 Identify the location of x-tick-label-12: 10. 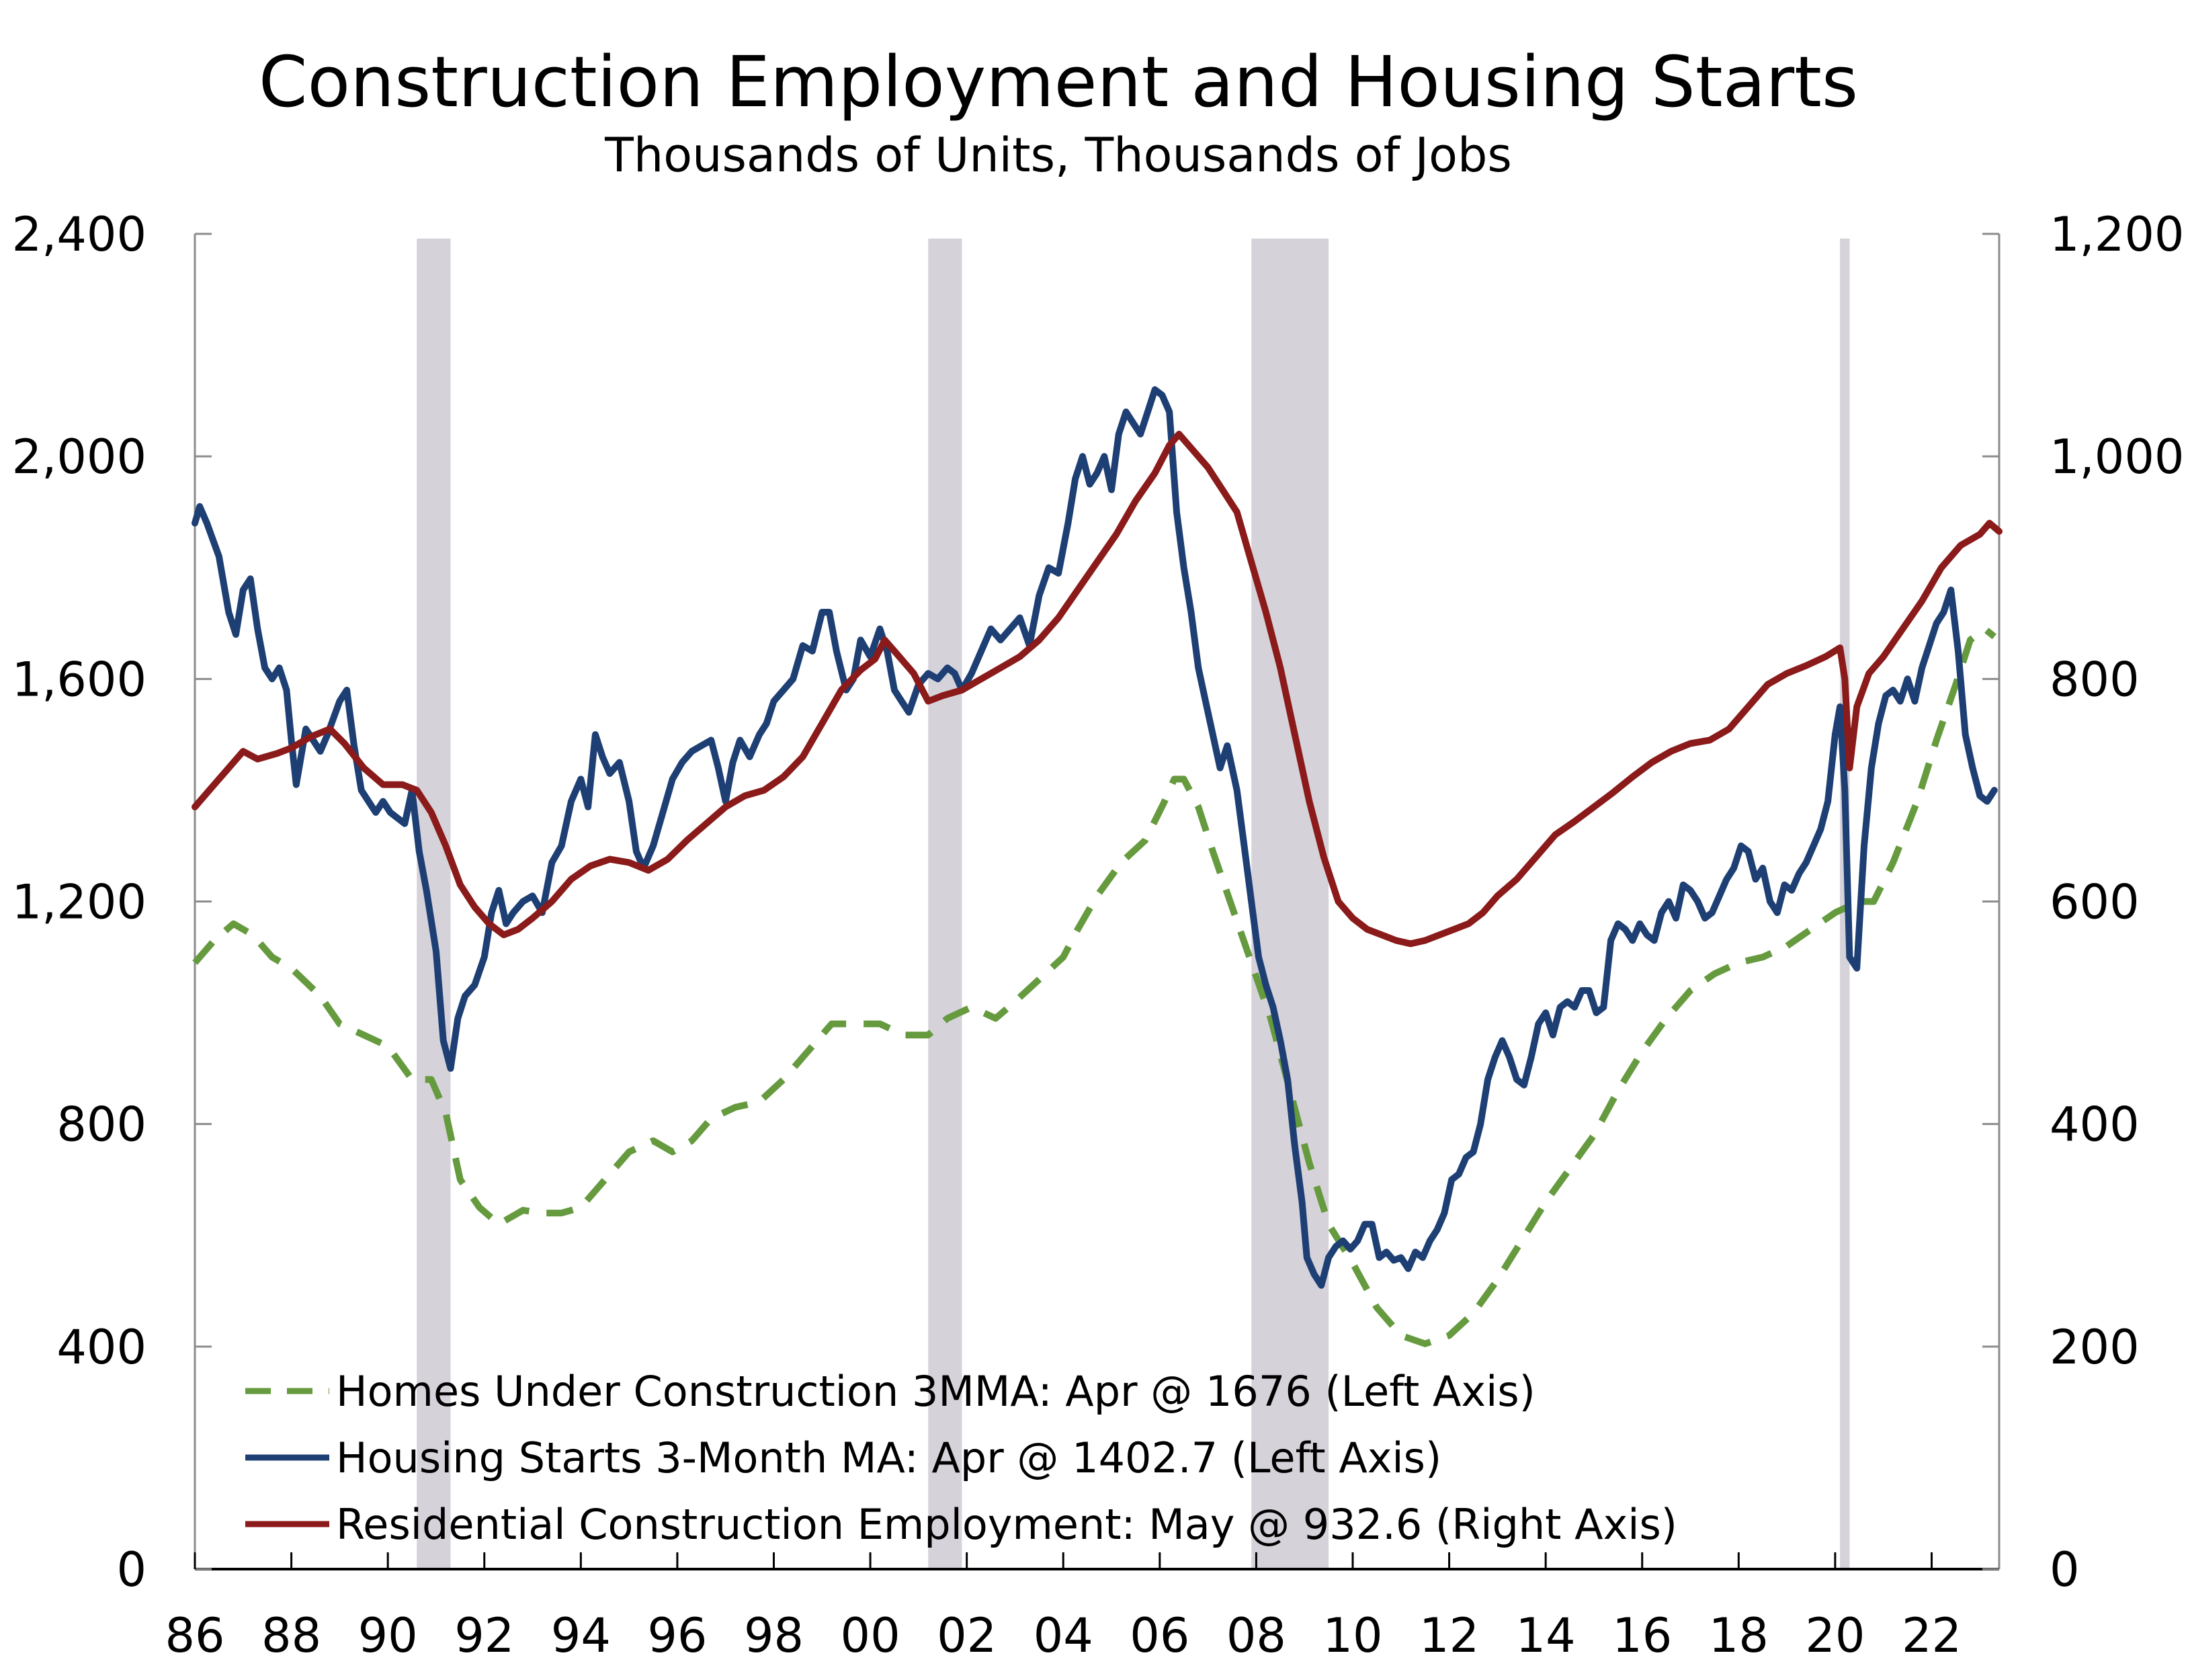
(1352, 1636).